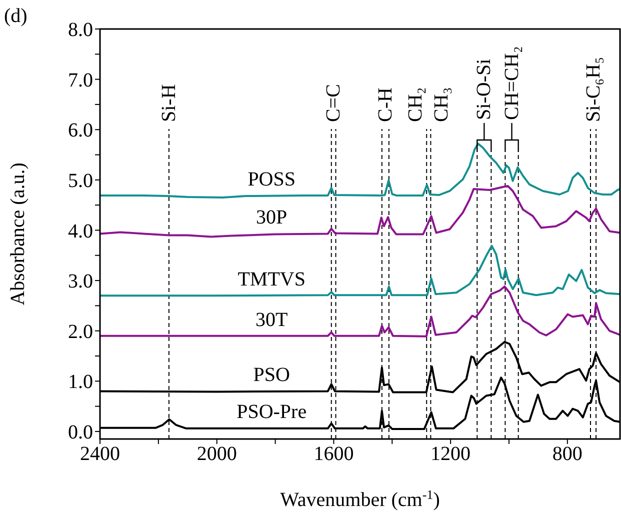  I want to click on ref-line-label: Si-O-Si, so click(484, 89).